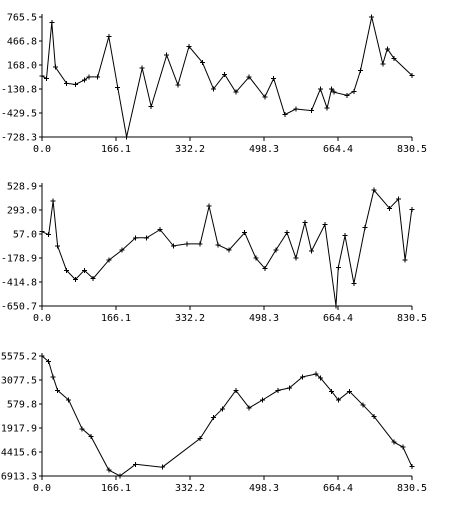 Image resolution: width=454 pixels, height=510 pixels. I want to click on x-tick-label: 830.5, so click(412, 318).